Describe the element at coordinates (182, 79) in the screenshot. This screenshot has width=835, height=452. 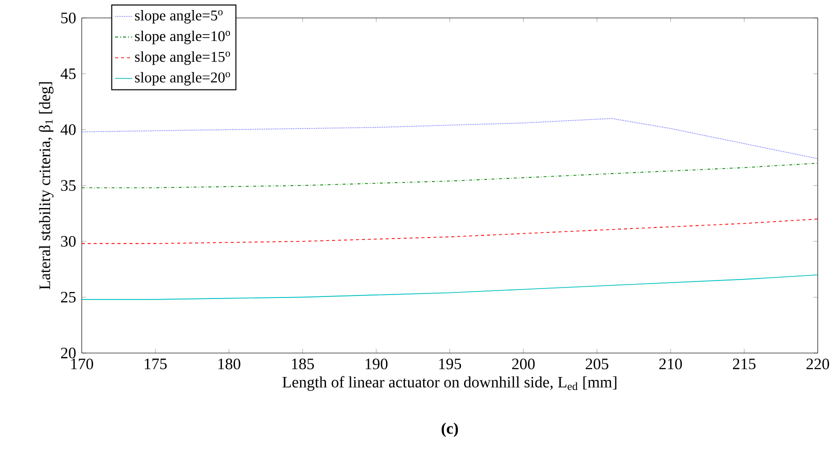
I see `legend-label: slope angle=20$^{o}$` at that location.